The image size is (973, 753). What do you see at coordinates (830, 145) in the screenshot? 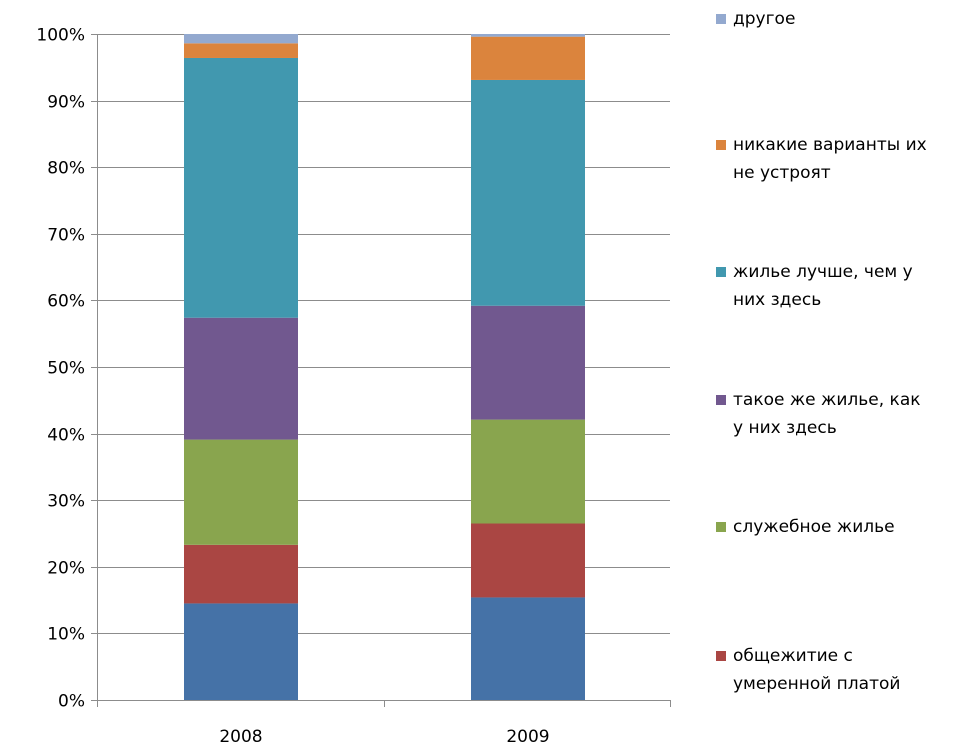
I see `legend-label: никакие варианты их` at bounding box center [830, 145].